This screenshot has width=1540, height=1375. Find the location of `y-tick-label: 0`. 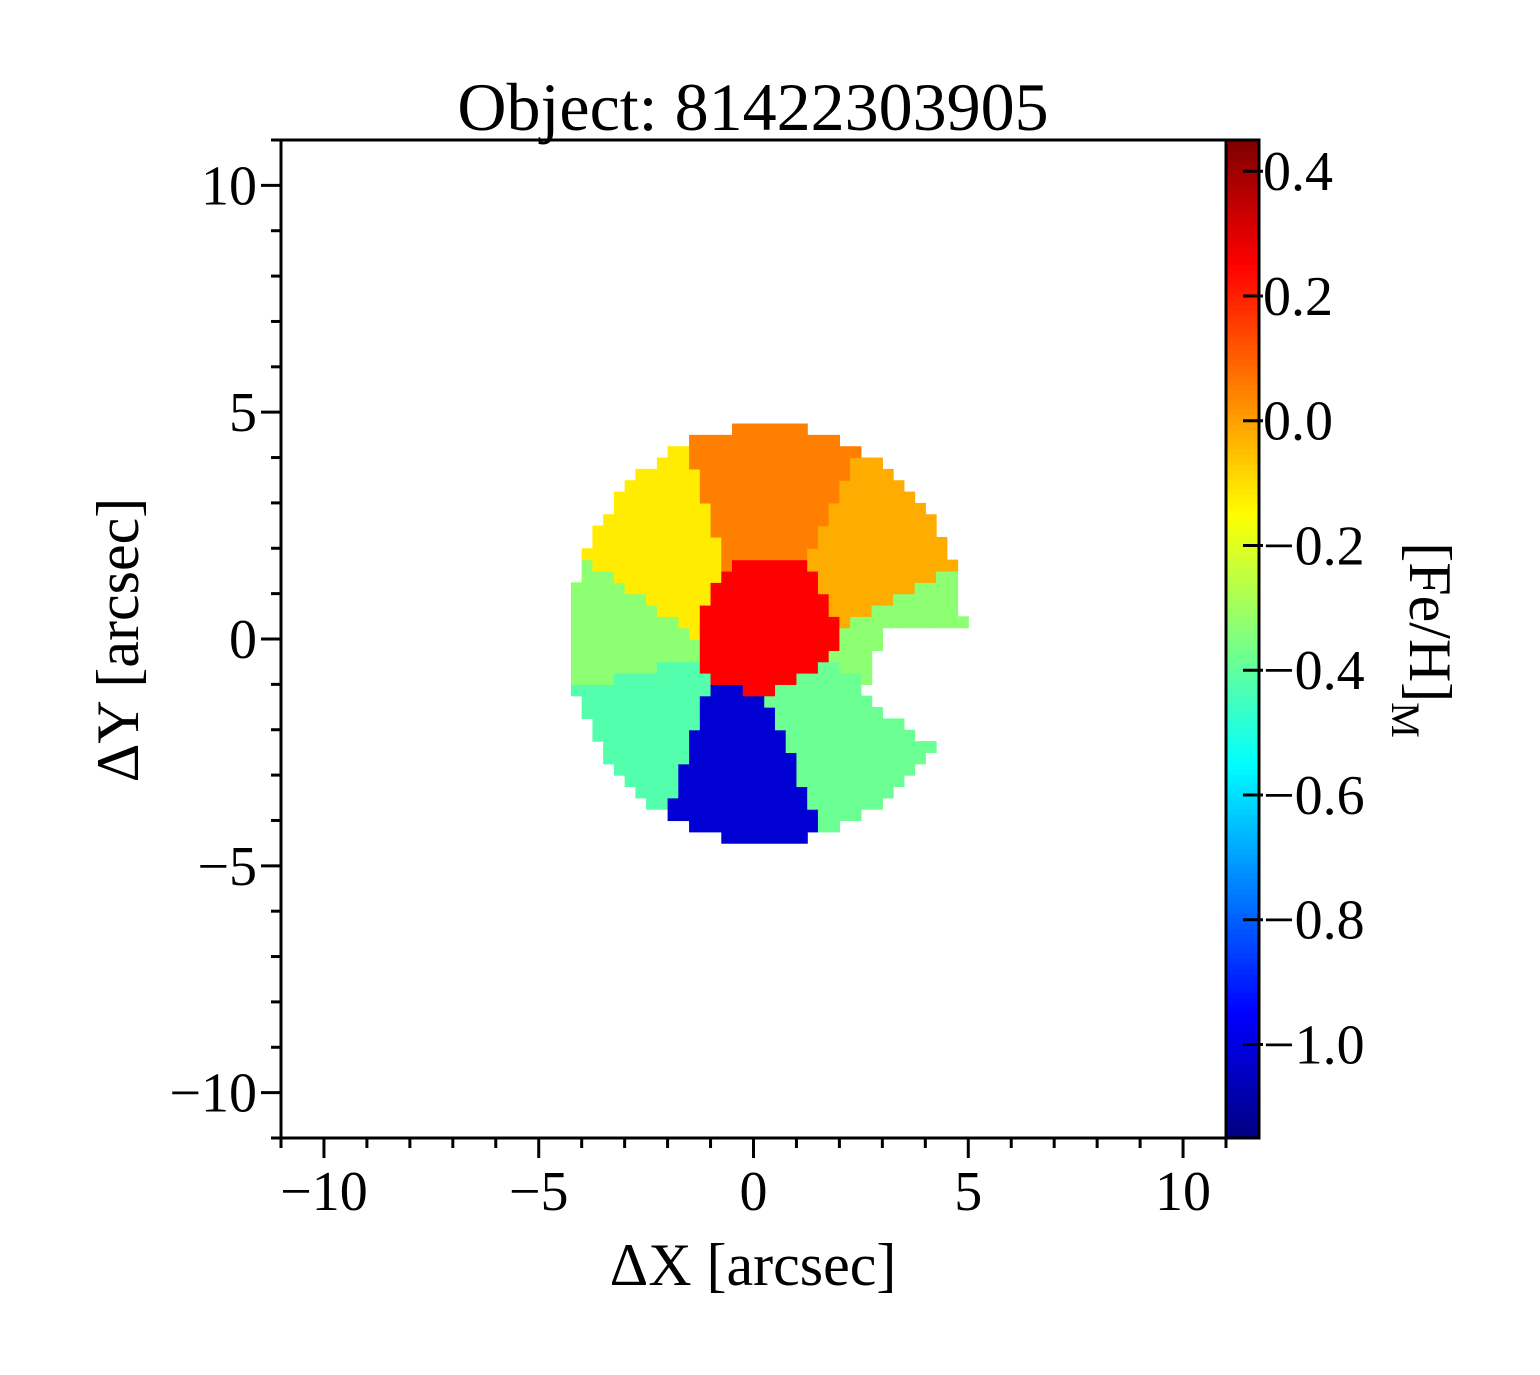

y-tick-label: 0 is located at coordinates (243, 640).